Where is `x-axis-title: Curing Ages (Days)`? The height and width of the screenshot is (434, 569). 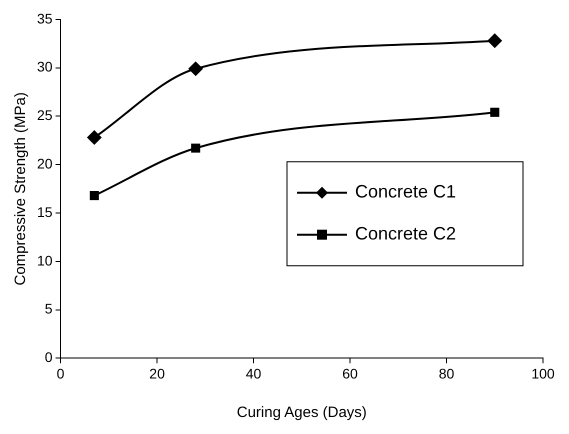 x-axis-title: Curing Ages (Days) is located at coordinates (301, 413).